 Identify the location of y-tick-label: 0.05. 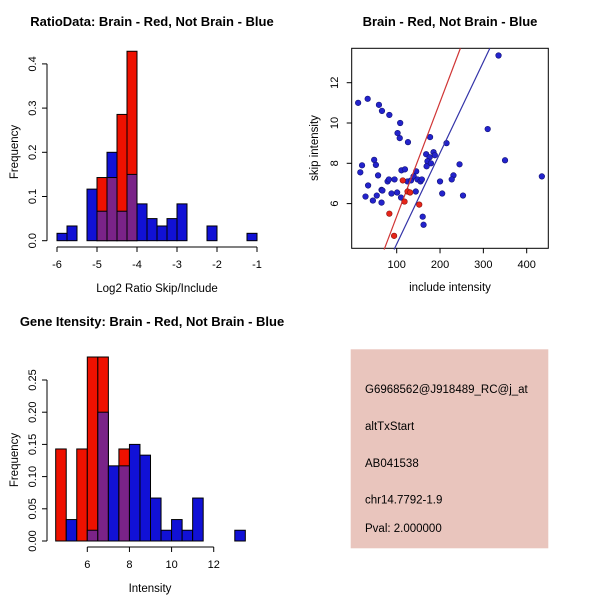
(33, 508).